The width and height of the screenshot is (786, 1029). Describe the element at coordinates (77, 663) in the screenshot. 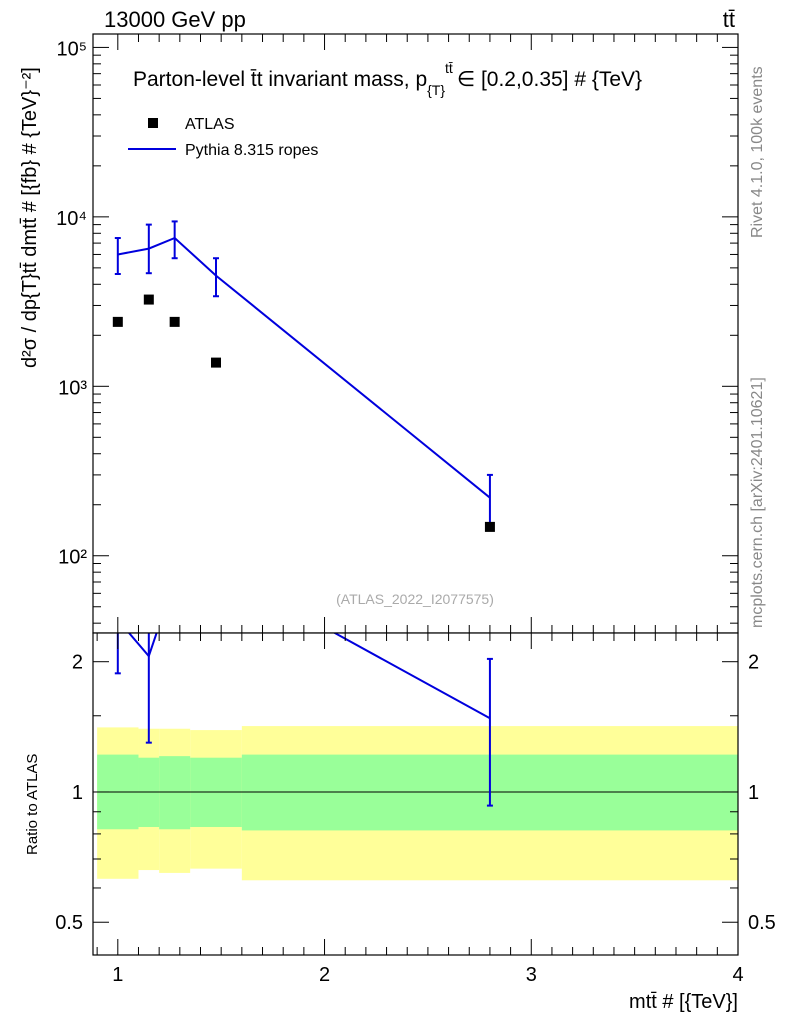

I see `ratio-y-tick-label: 2` at that location.